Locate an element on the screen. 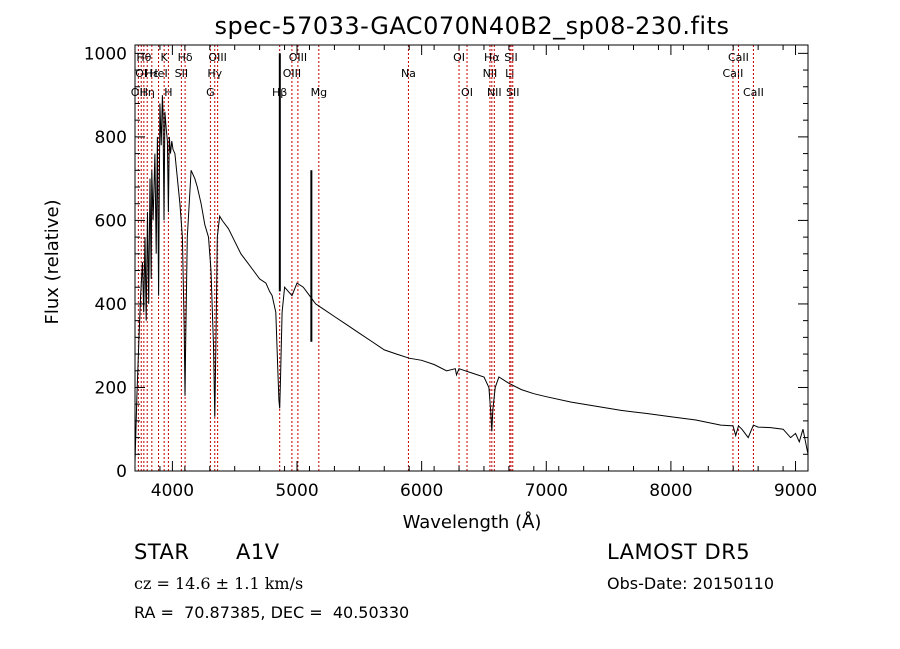 This screenshot has height=649, width=900. chart-title: spec-57033-GAC070N40B2_sp08-230.fits is located at coordinates (471, 26).